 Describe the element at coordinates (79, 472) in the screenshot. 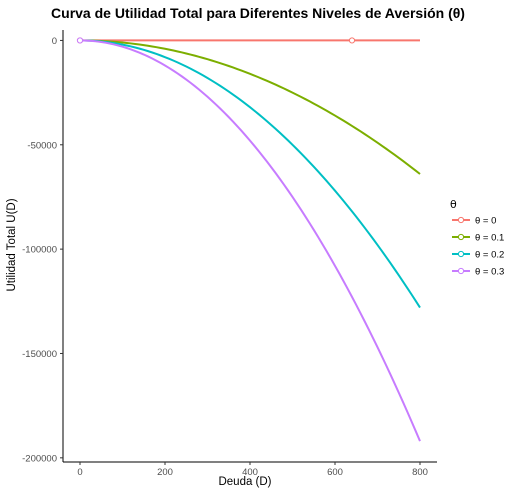

I see `x-tick-label: 0` at that location.